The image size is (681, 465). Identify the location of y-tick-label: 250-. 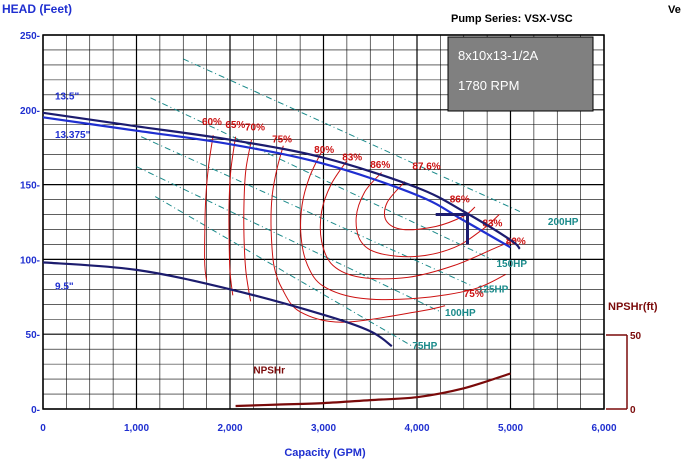
(30, 36).